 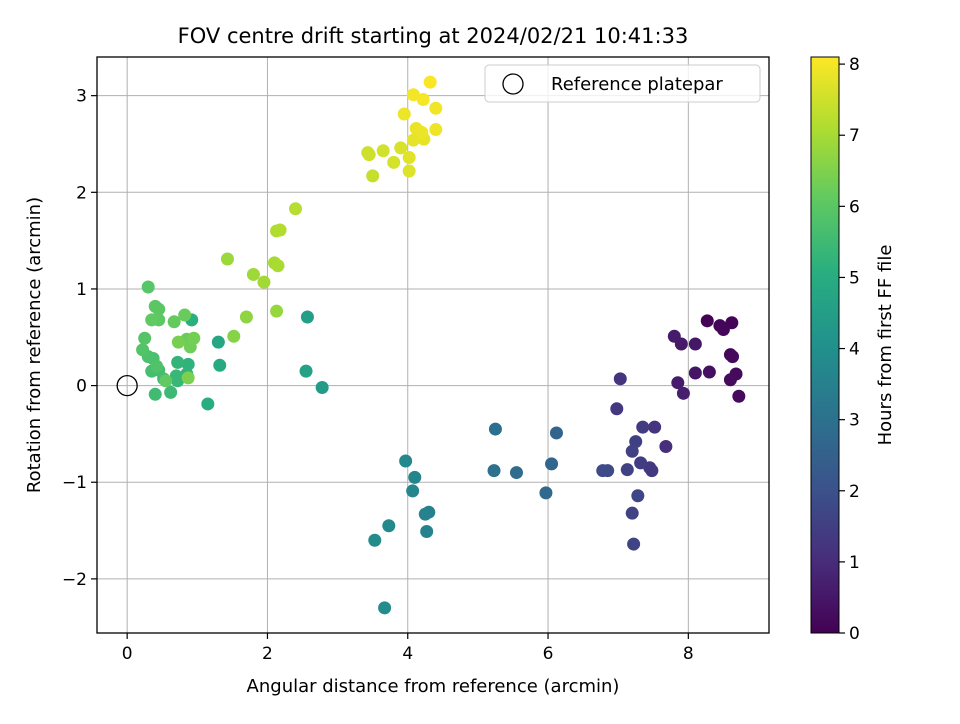 What do you see at coordinates (513, 84) in the screenshot?
I see `legend-marker-icon` at bounding box center [513, 84].